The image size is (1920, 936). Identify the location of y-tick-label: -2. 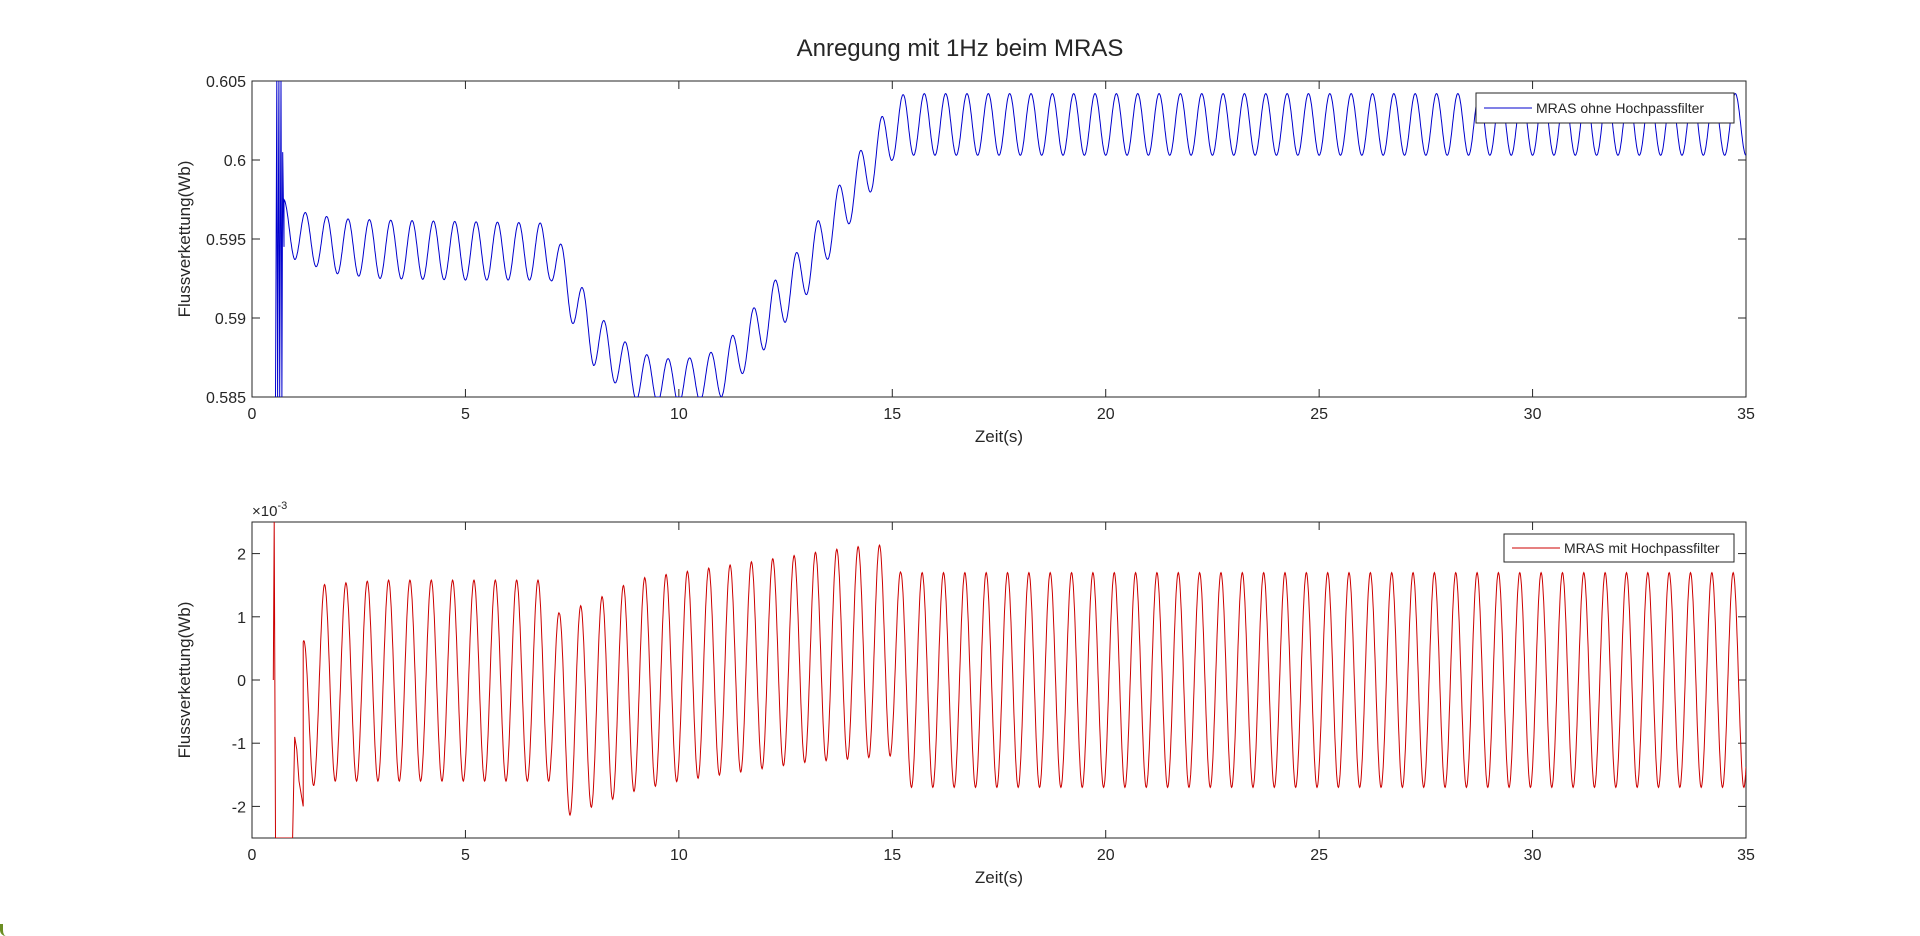
(239, 807).